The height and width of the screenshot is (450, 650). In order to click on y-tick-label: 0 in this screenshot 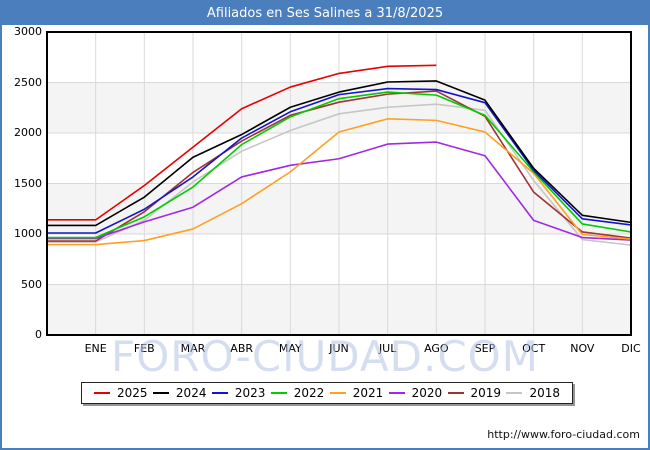, I will do `click(38, 334)`.